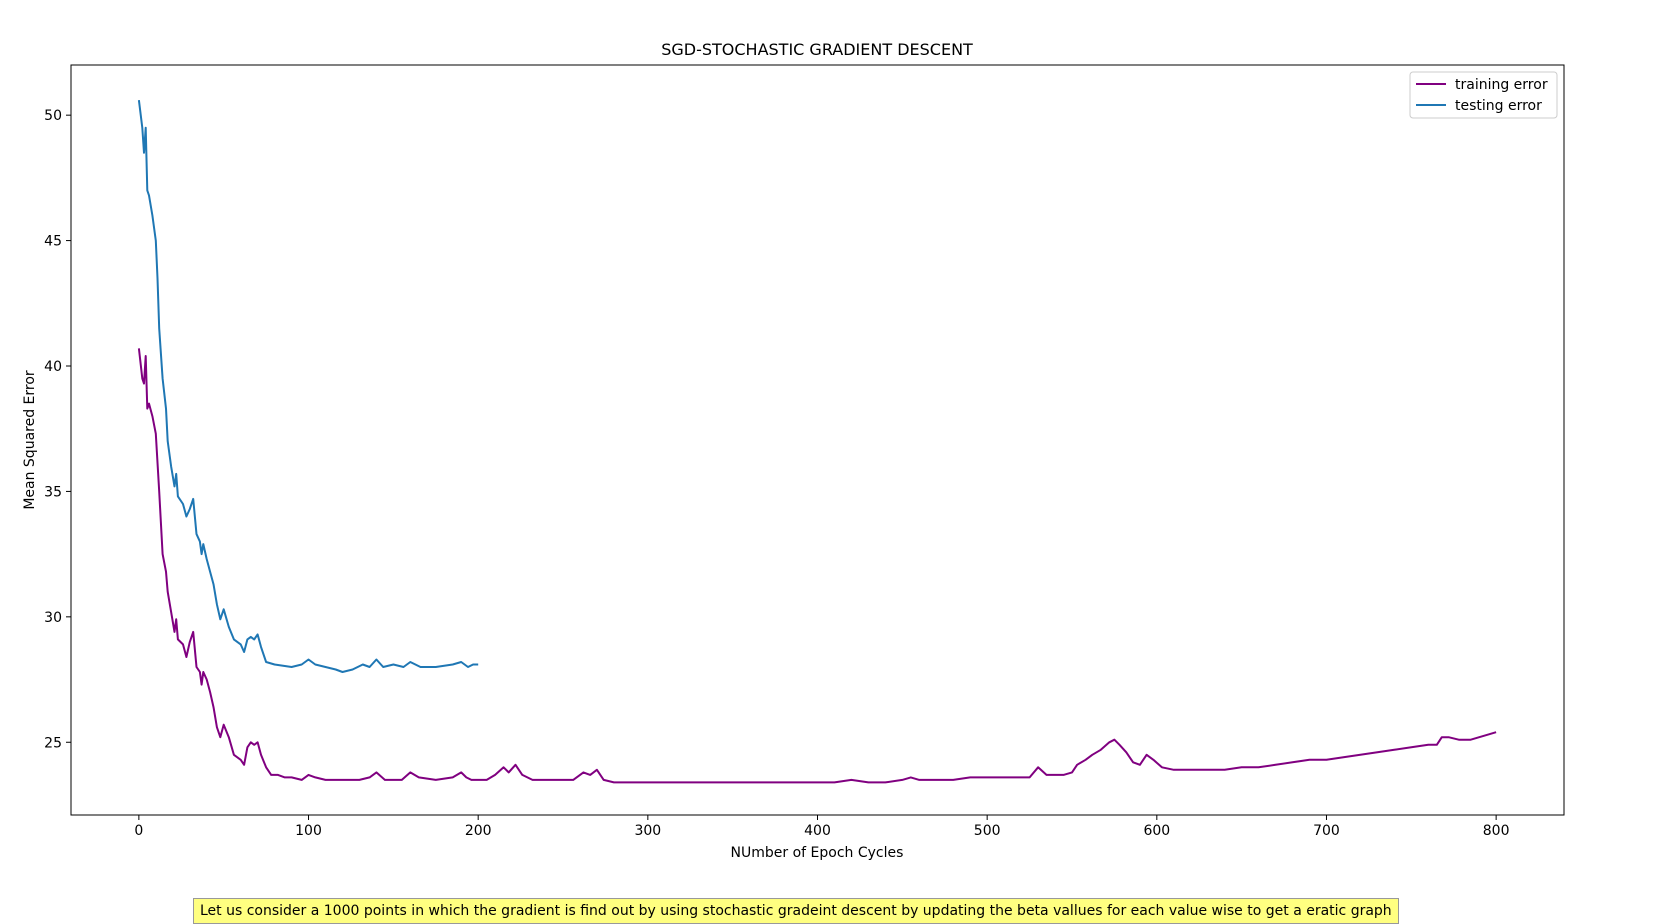  What do you see at coordinates (647, 831) in the screenshot?
I see `x-tick-label: 300` at bounding box center [647, 831].